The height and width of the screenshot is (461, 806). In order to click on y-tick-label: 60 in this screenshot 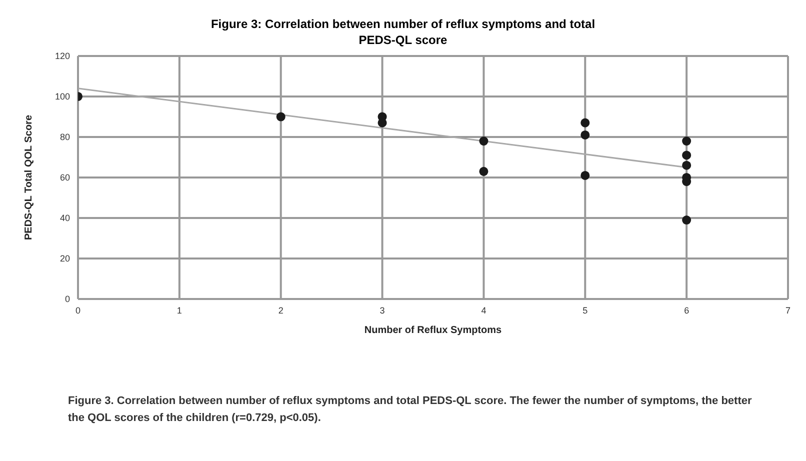, I will do `click(65, 177)`.